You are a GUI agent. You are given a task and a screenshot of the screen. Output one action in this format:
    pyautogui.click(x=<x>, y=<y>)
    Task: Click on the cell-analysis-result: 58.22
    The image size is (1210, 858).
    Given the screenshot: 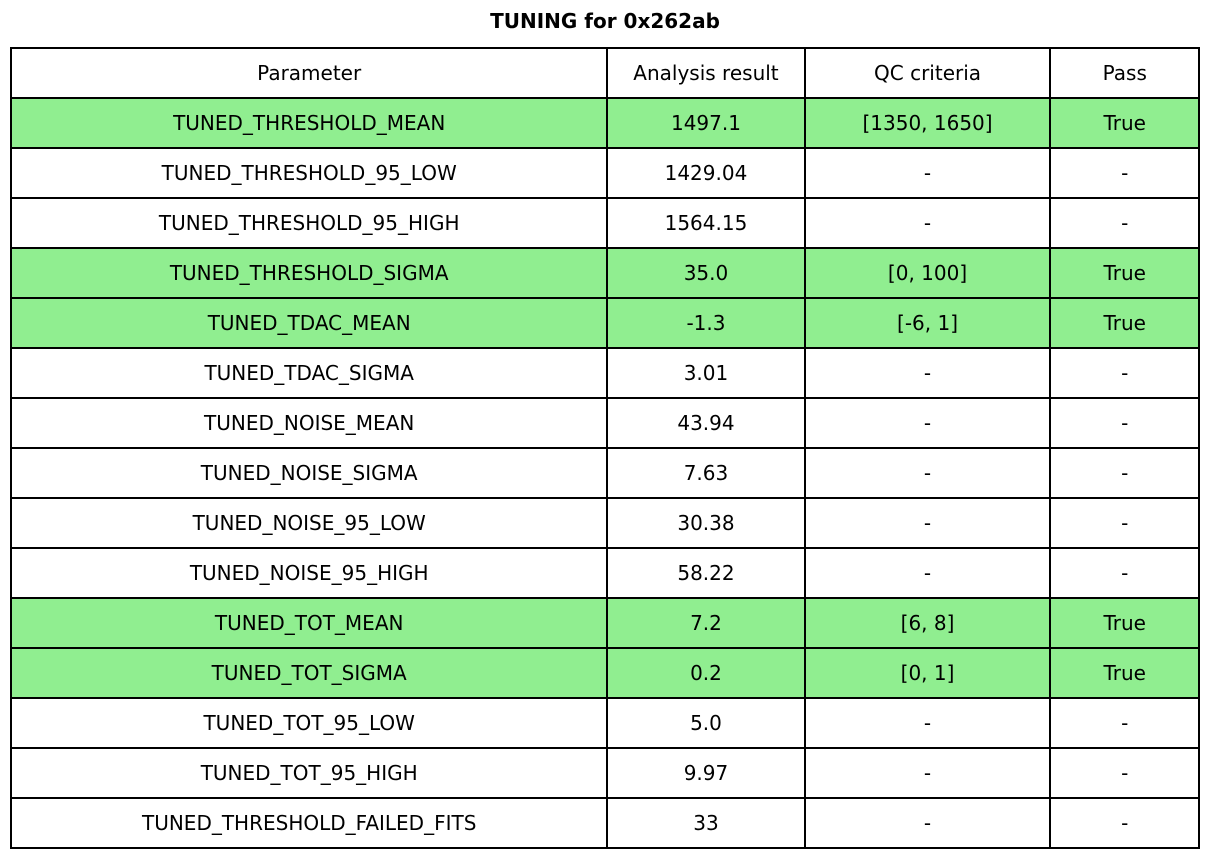 What is the action you would take?
    pyautogui.click(x=706, y=573)
    